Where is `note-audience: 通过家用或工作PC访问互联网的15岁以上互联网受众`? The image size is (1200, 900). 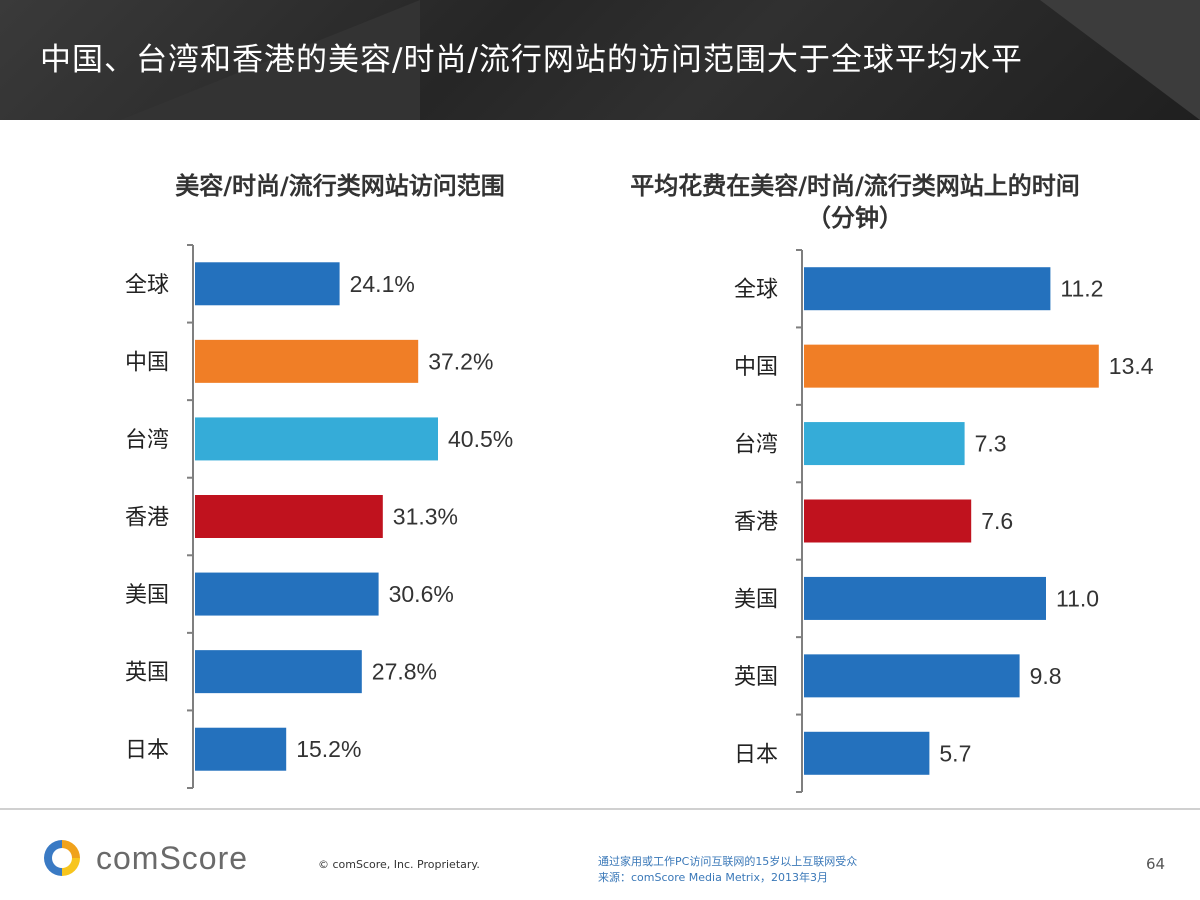 note-audience: 通过家用或工作PC访问互联网的15岁以上互联网受众 is located at coordinates (728, 861).